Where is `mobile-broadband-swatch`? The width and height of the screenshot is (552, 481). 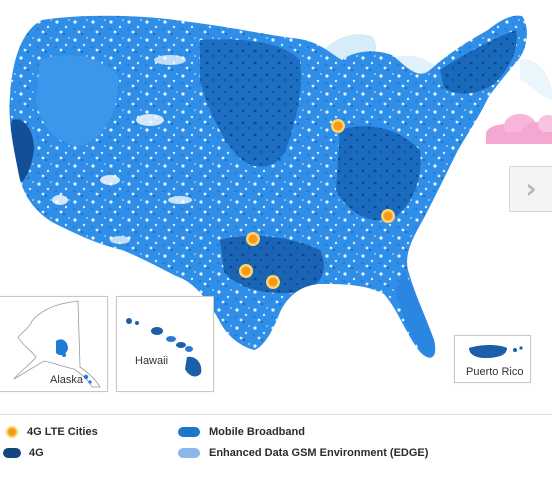 mobile-broadband-swatch is located at coordinates (189, 432).